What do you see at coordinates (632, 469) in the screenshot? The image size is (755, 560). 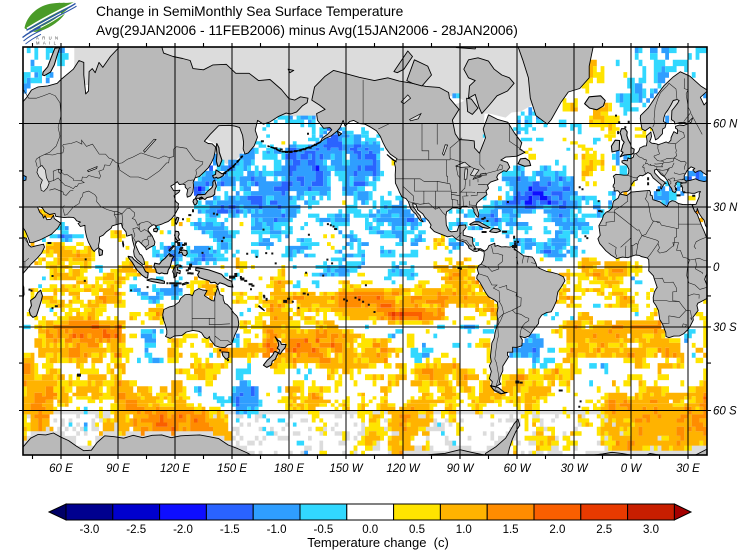 I see `svg-text: 0 W` at bounding box center [632, 469].